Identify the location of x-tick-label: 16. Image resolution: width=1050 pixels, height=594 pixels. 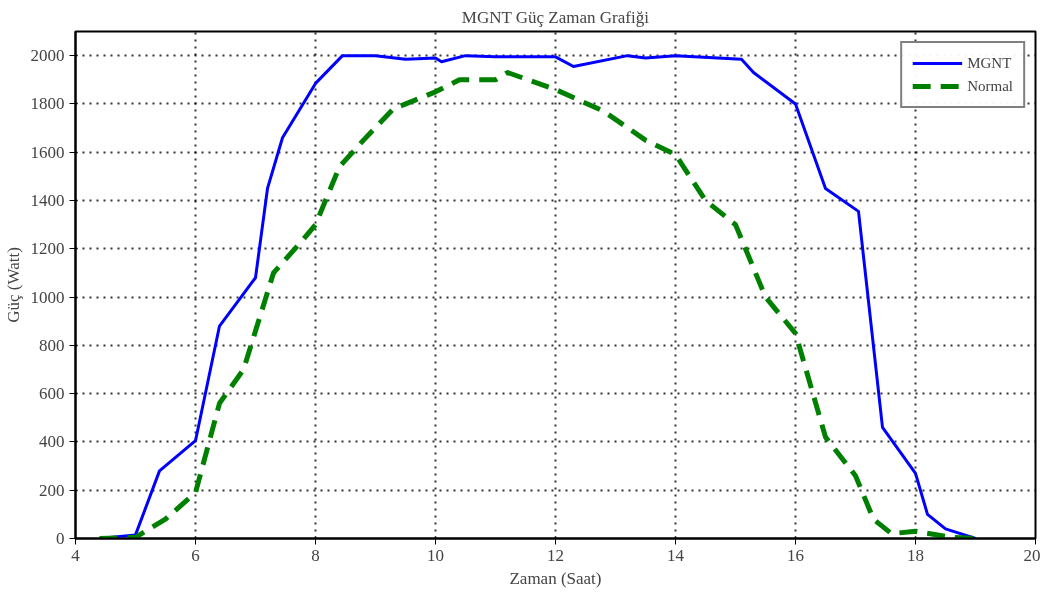
(795, 555).